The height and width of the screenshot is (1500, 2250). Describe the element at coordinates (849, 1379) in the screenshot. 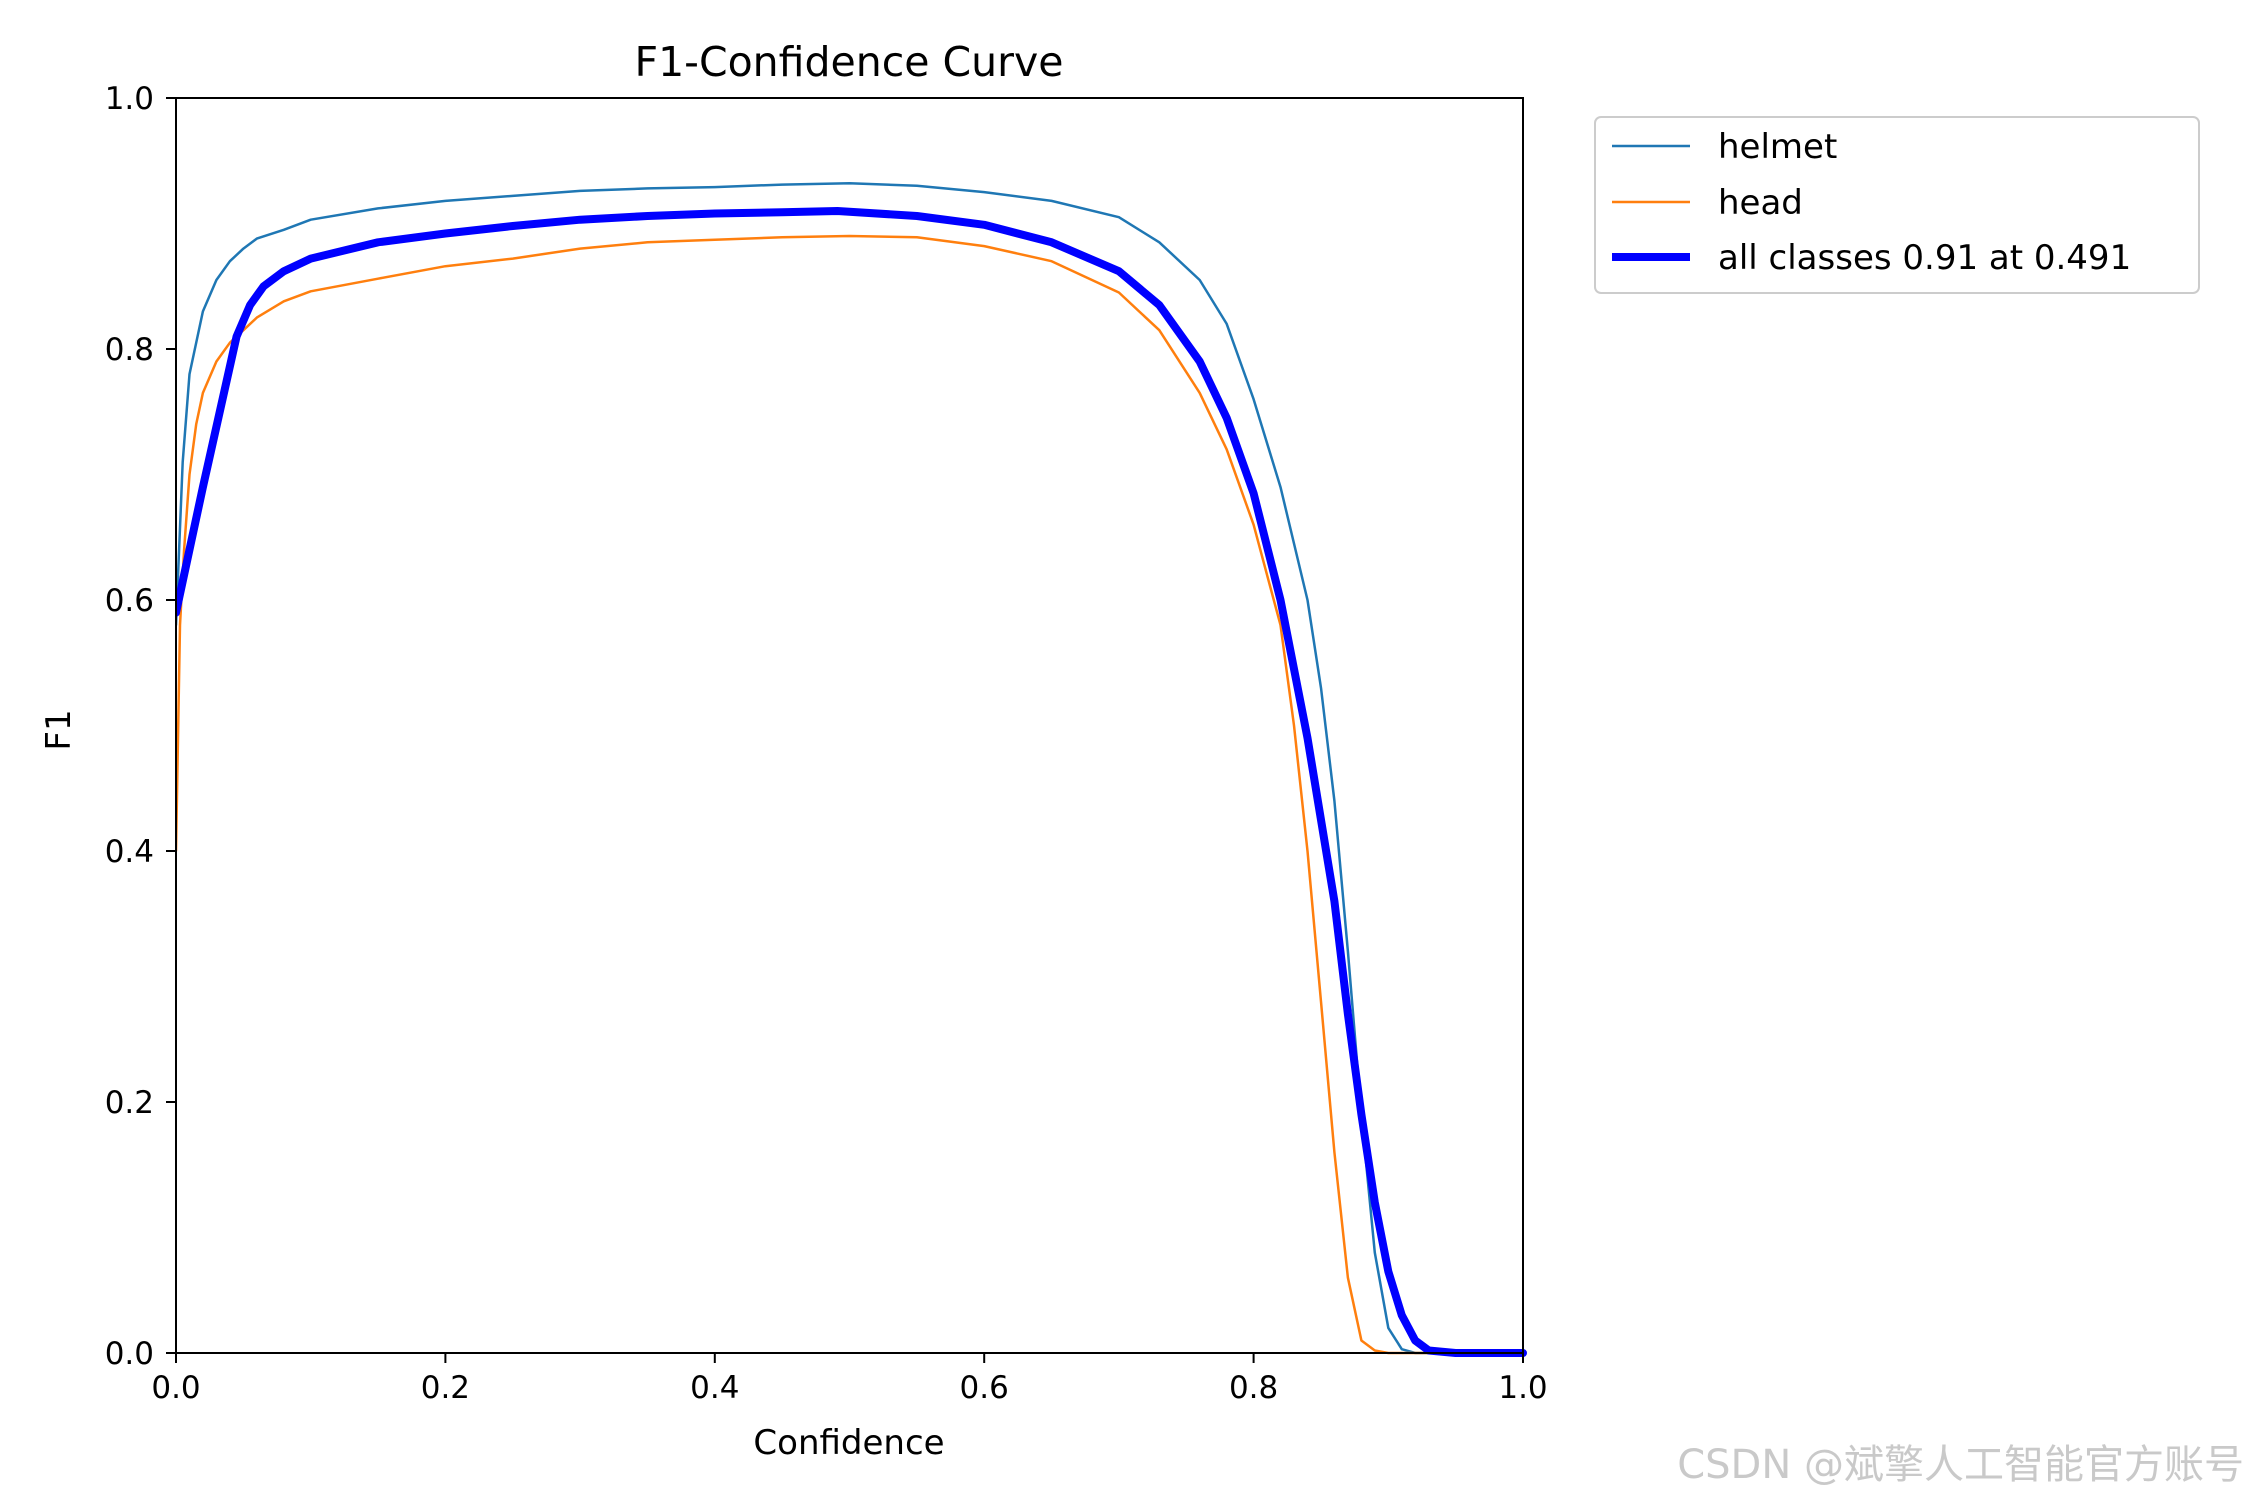

I see `x-axis-ticks: 0.0 0.2 0.4 0.6 0.8 1.0` at that location.